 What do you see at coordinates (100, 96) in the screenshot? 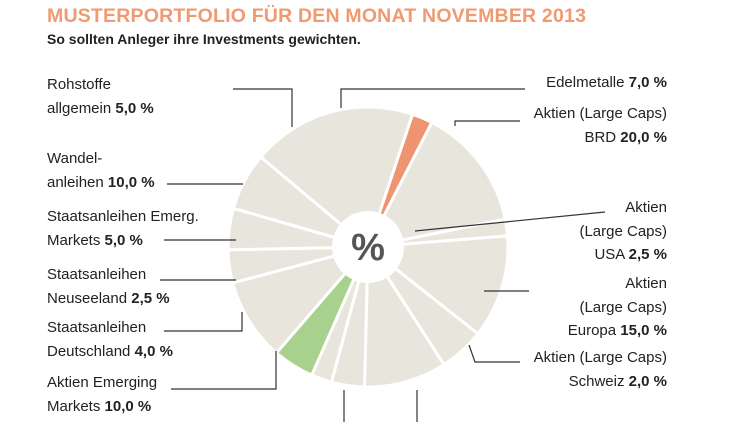
I see `slice-label-rohstoffe-allgemein: Rohstoffe allgemein 5,0 %` at bounding box center [100, 96].